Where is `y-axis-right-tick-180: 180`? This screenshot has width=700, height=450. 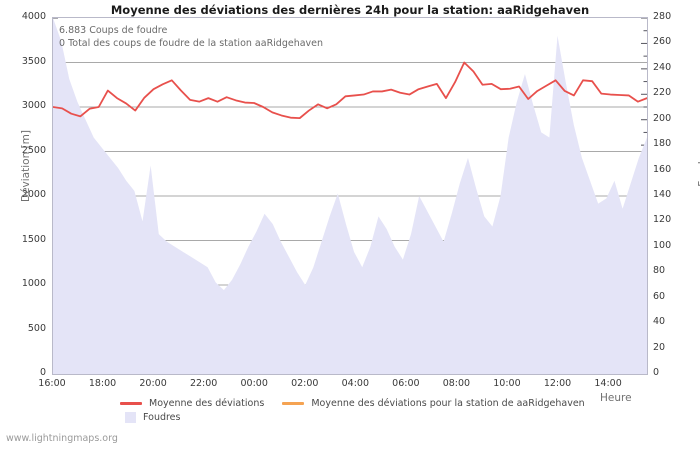 y-axis-right-tick-180: 180 is located at coordinates (662, 144).